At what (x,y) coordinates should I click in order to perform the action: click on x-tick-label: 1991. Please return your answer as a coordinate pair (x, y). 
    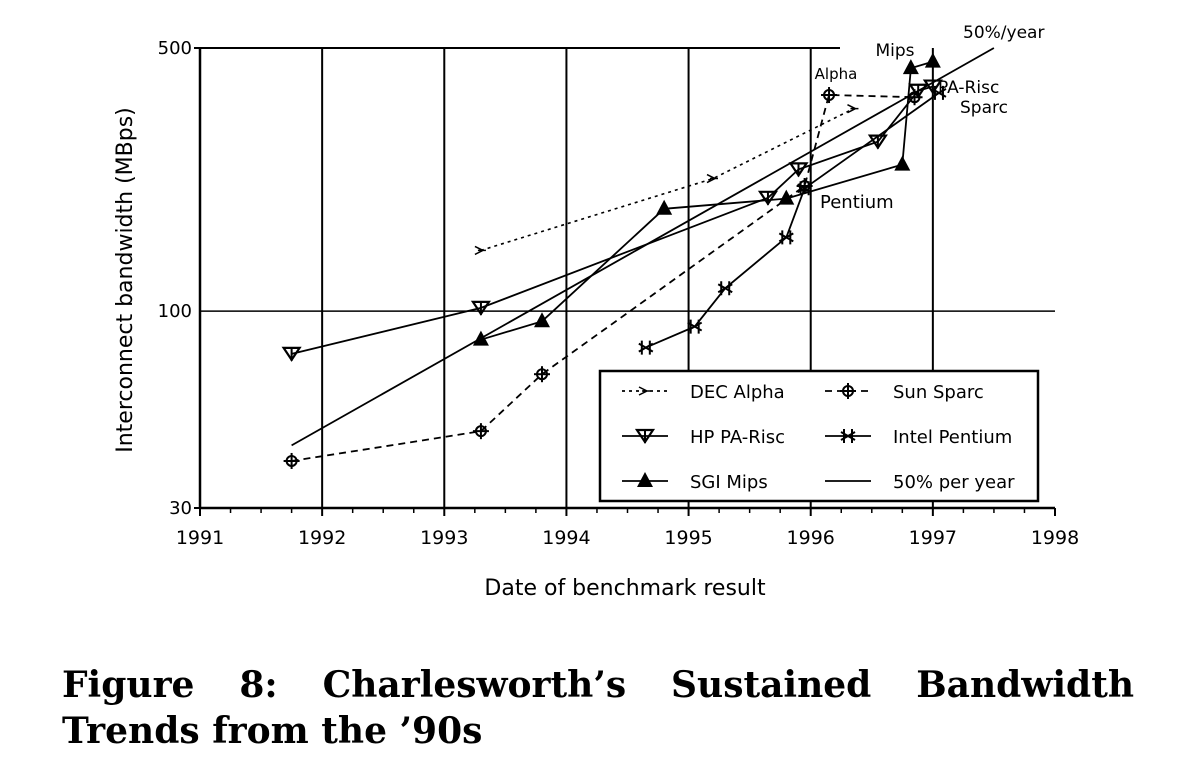
    Looking at the image, I should click on (200, 538).